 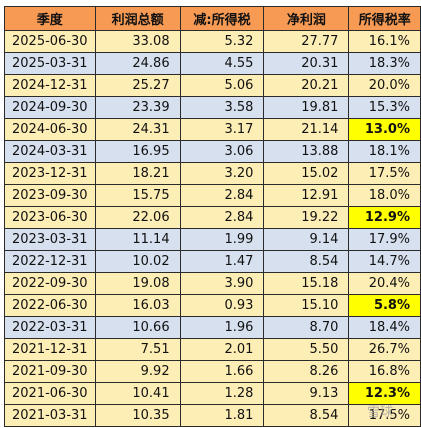 I want to click on table-row: 2022-06-30 16.03 0.93 15.10 5.8%, so click(x=212, y=305).